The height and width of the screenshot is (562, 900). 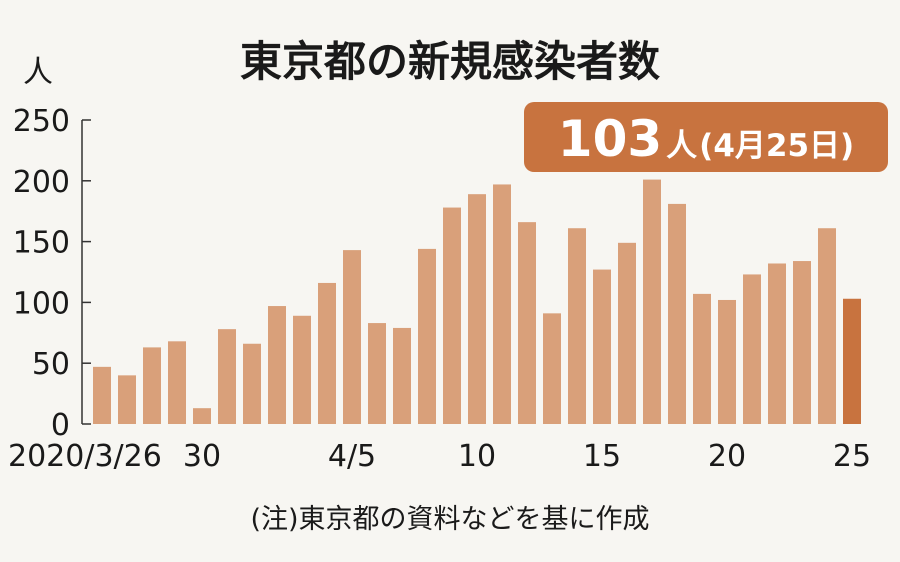 What do you see at coordinates (449, 519) in the screenshot?
I see `source-note: (注)東京都の資料などを基に作成` at bounding box center [449, 519].